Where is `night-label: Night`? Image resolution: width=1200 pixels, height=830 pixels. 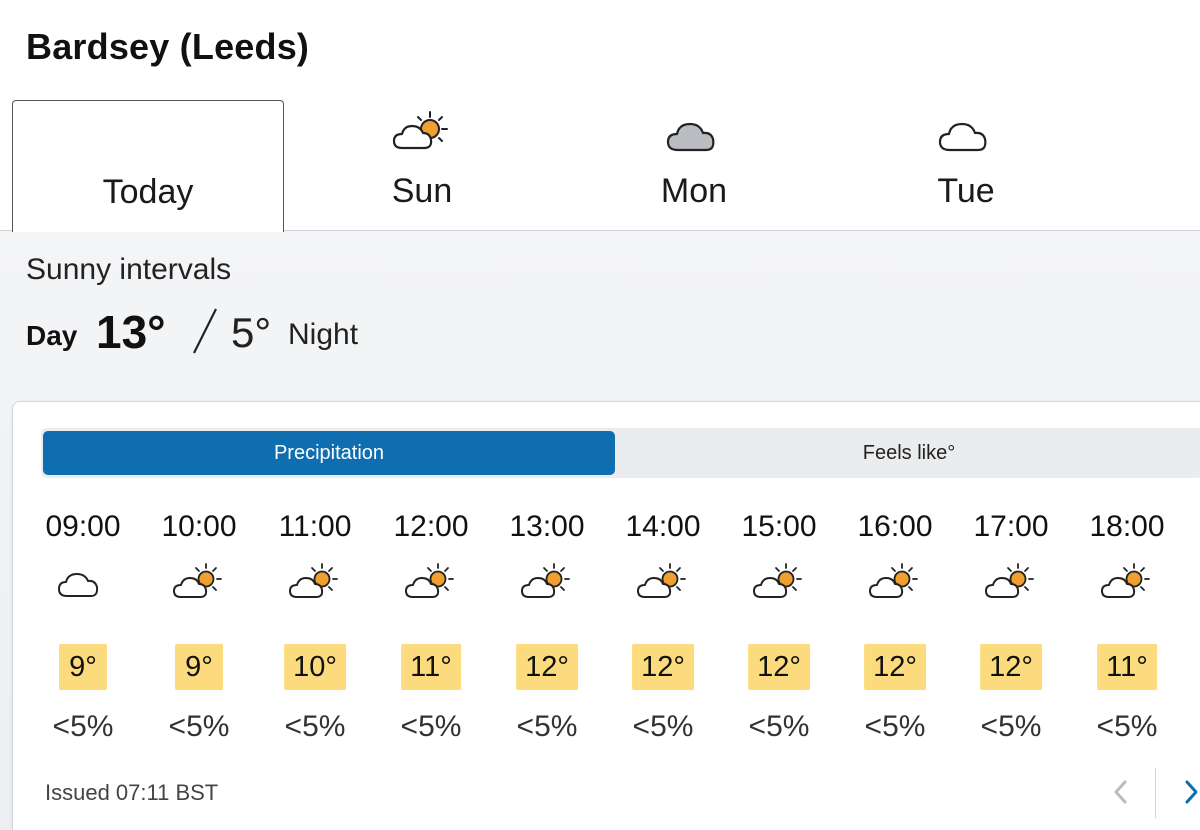 night-label: Night is located at coordinates (323, 334).